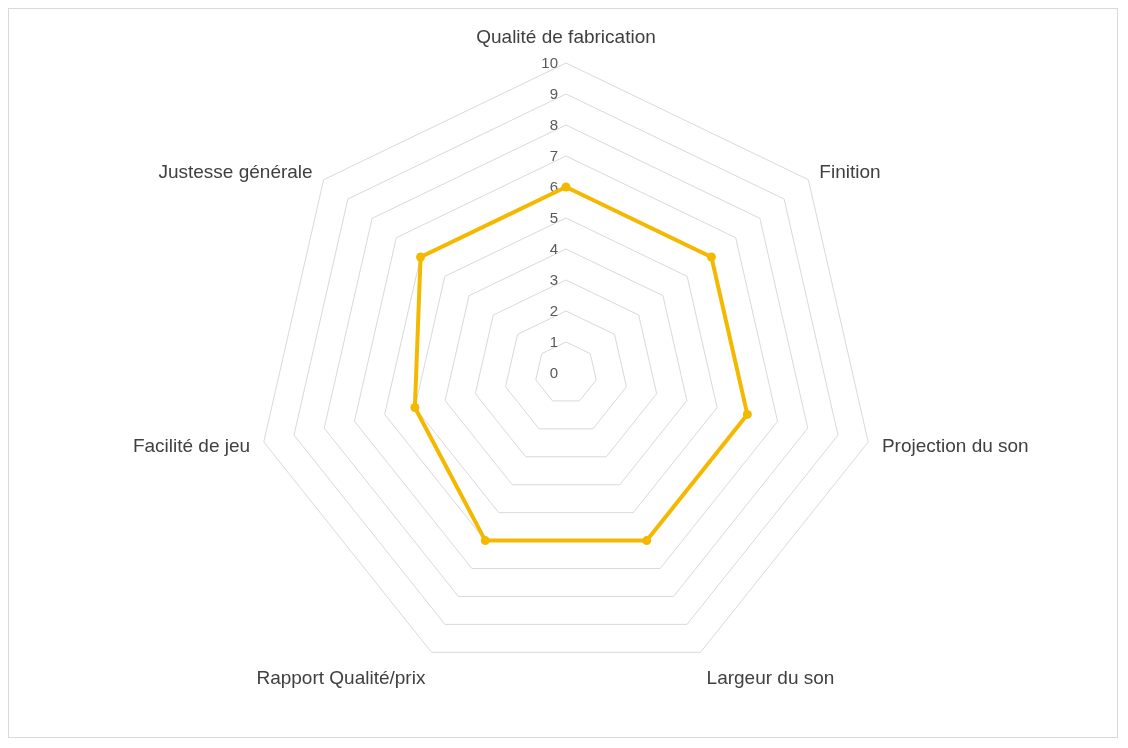  What do you see at coordinates (553, 311) in the screenshot?
I see `y-tick-label: 2` at bounding box center [553, 311].